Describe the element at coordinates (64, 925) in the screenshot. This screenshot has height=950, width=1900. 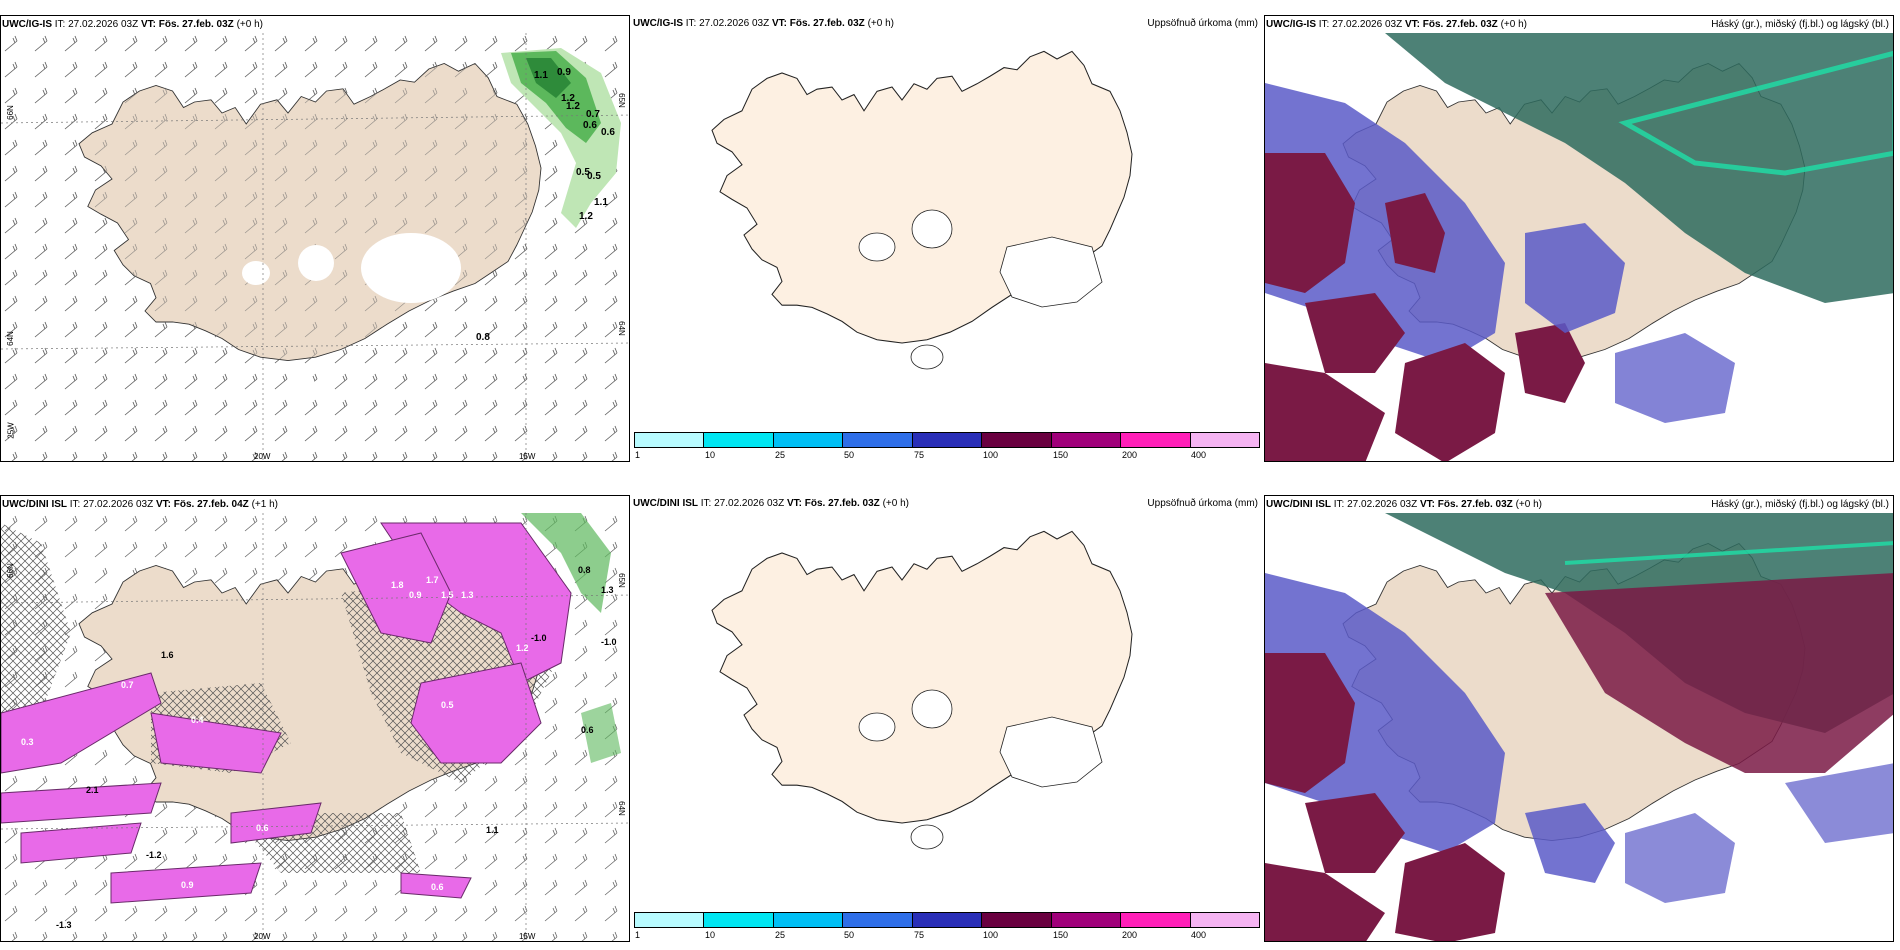
I see `value-label: -1.3` at that location.